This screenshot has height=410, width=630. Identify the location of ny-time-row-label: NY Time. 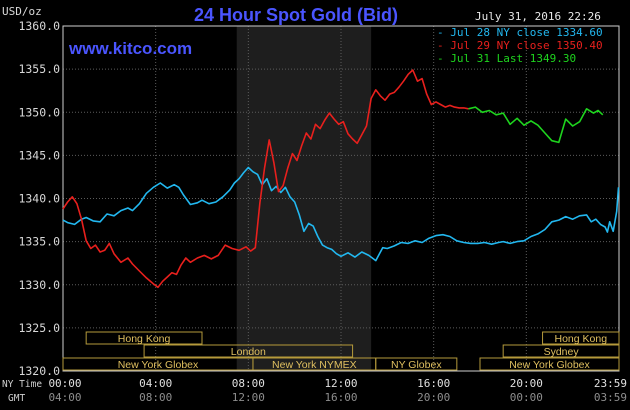
(22, 384).